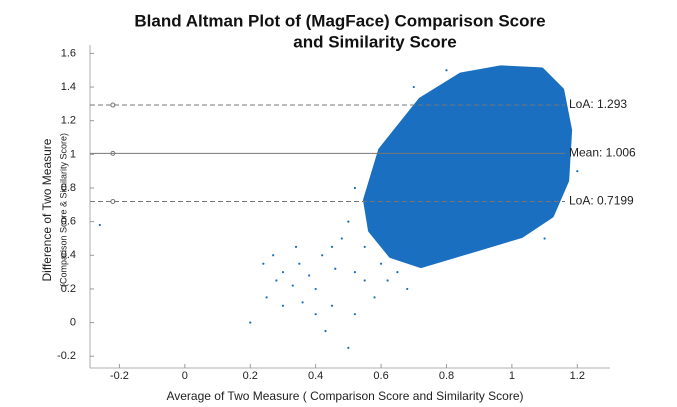 This screenshot has width=677, height=407. Describe the element at coordinates (68, 289) in the screenshot. I see `y-tick-label: 0.2` at that location.